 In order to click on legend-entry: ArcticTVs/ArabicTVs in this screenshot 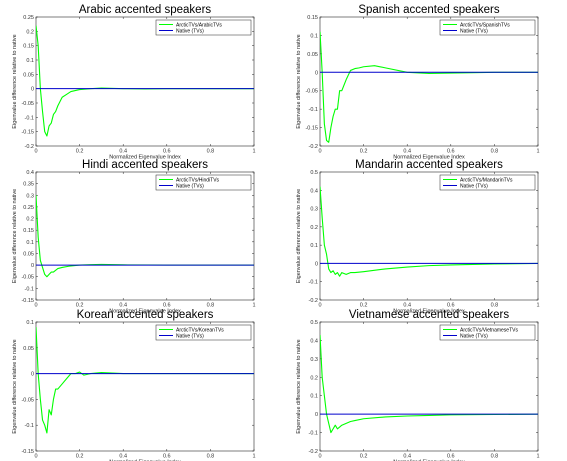, I will do `click(199, 25)`.